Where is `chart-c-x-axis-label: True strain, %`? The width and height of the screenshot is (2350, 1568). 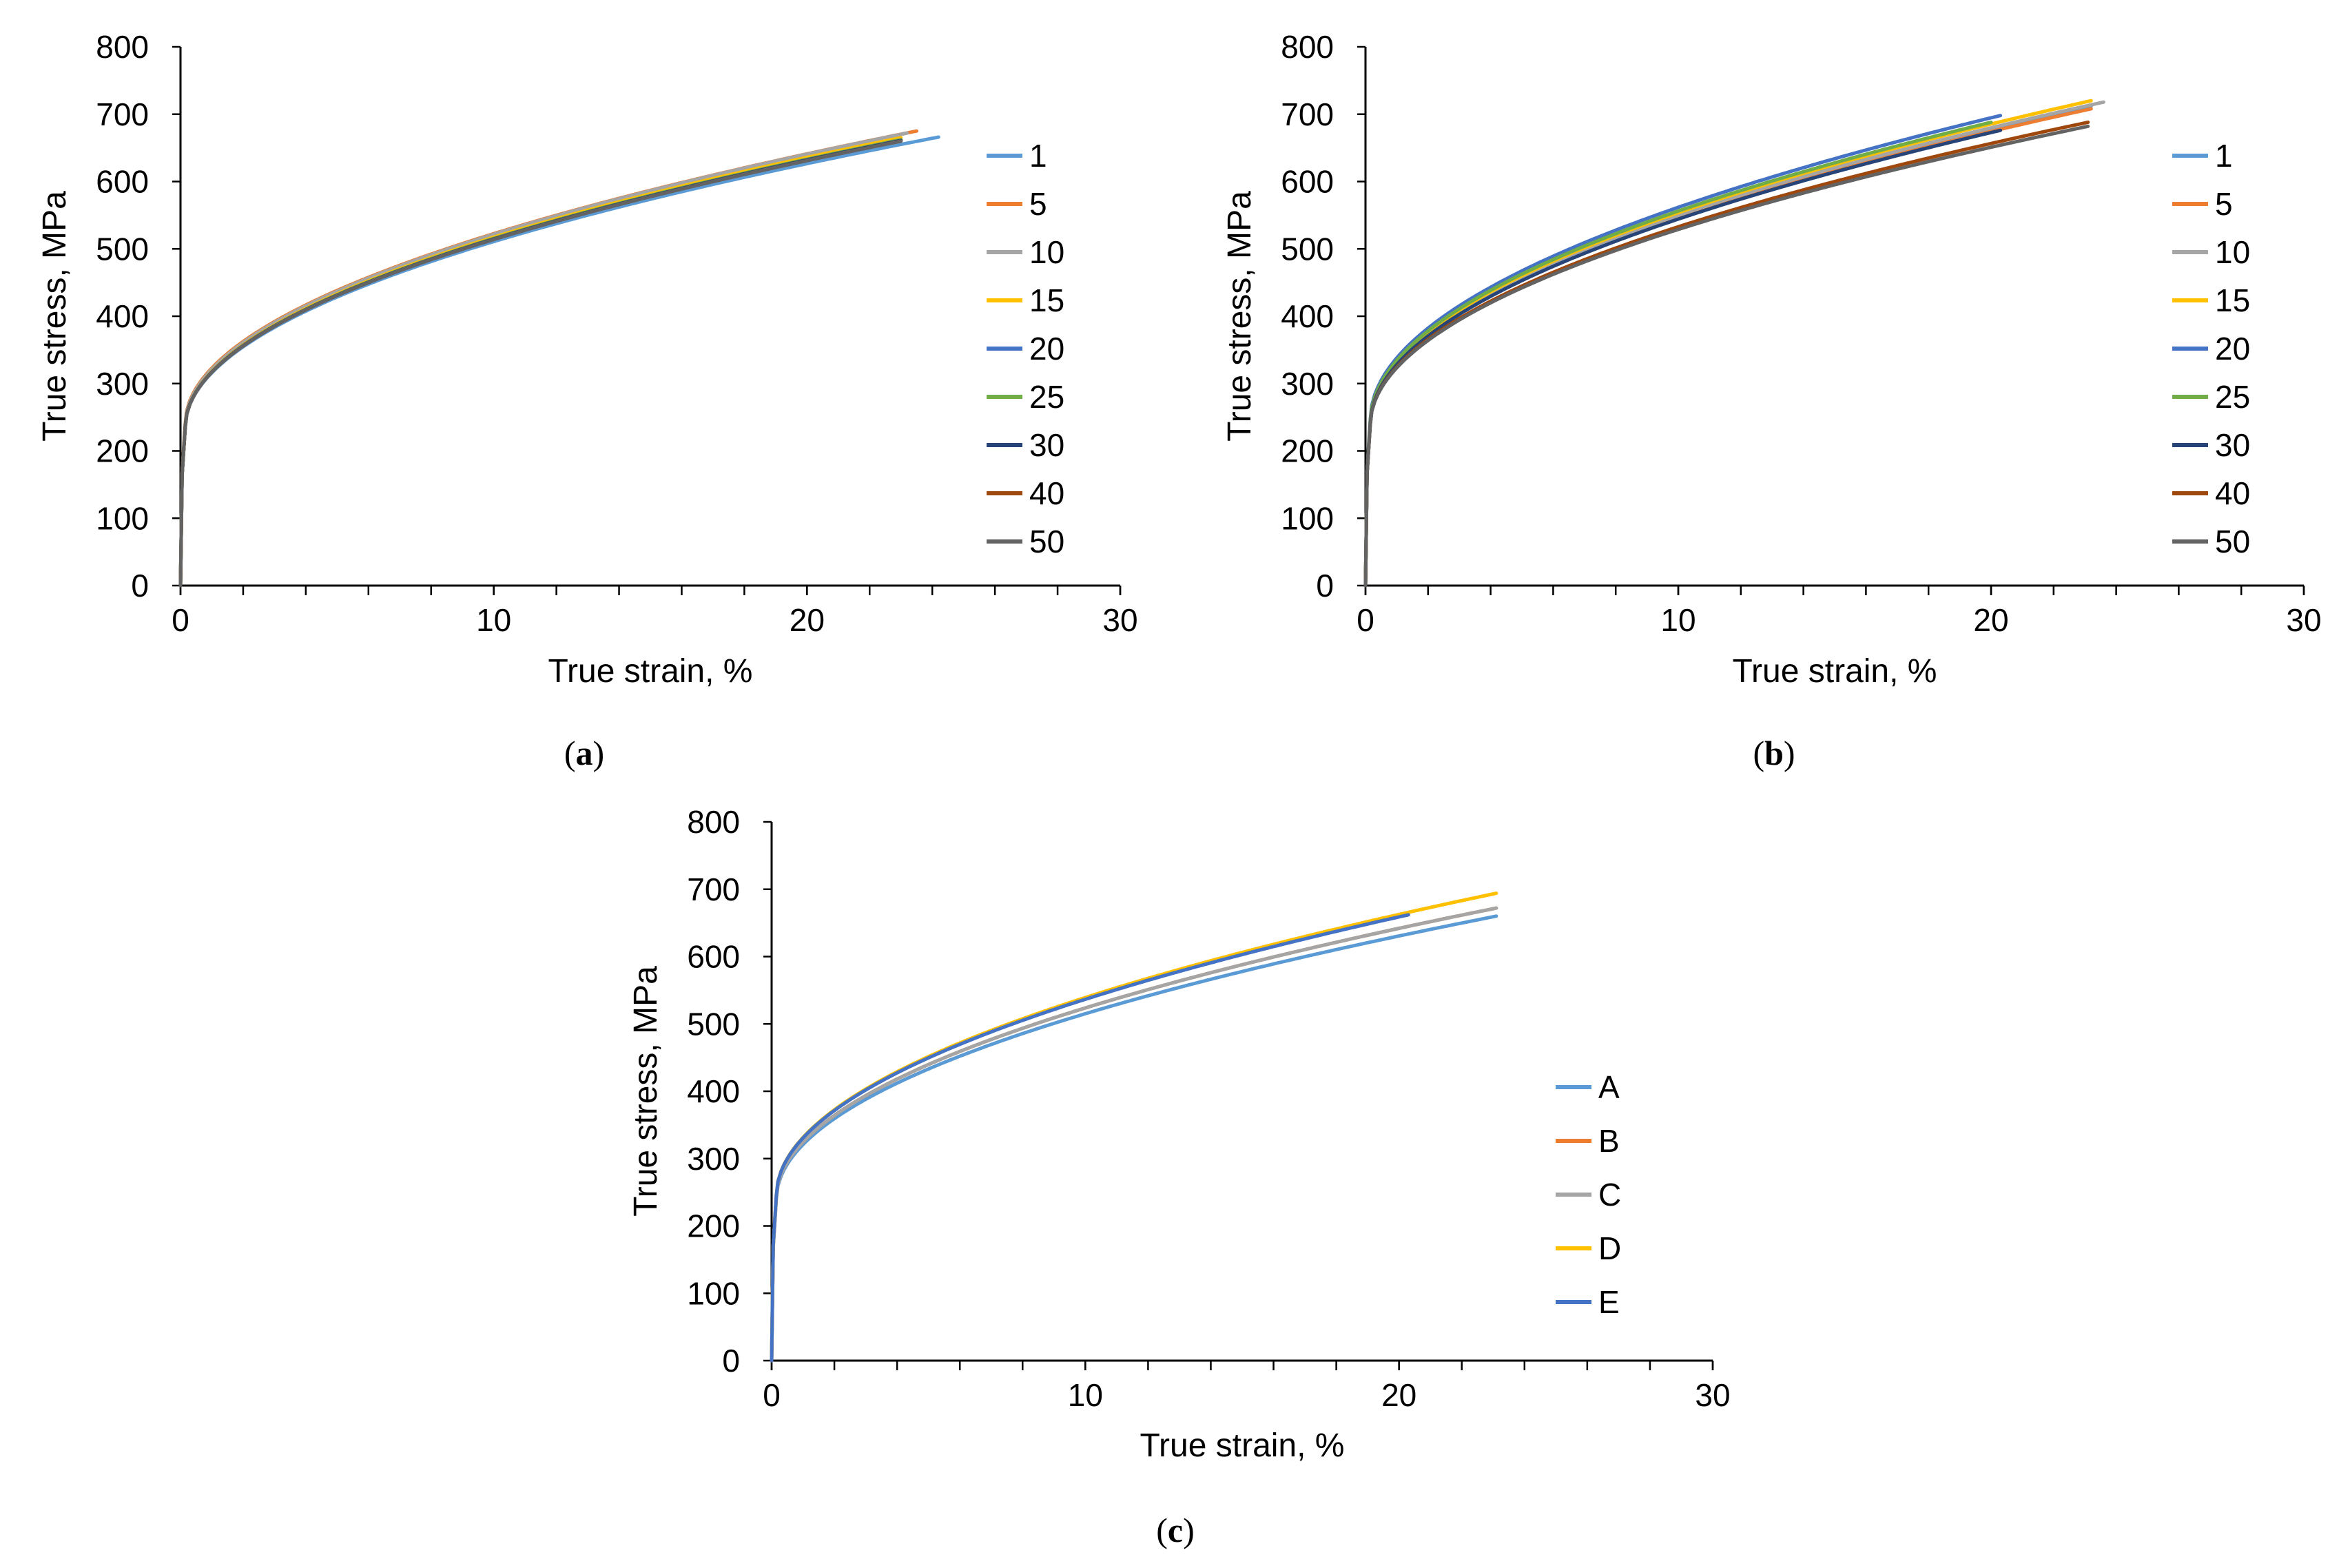
chart-c-x-axis-label: True strain, % is located at coordinates (1242, 1445).